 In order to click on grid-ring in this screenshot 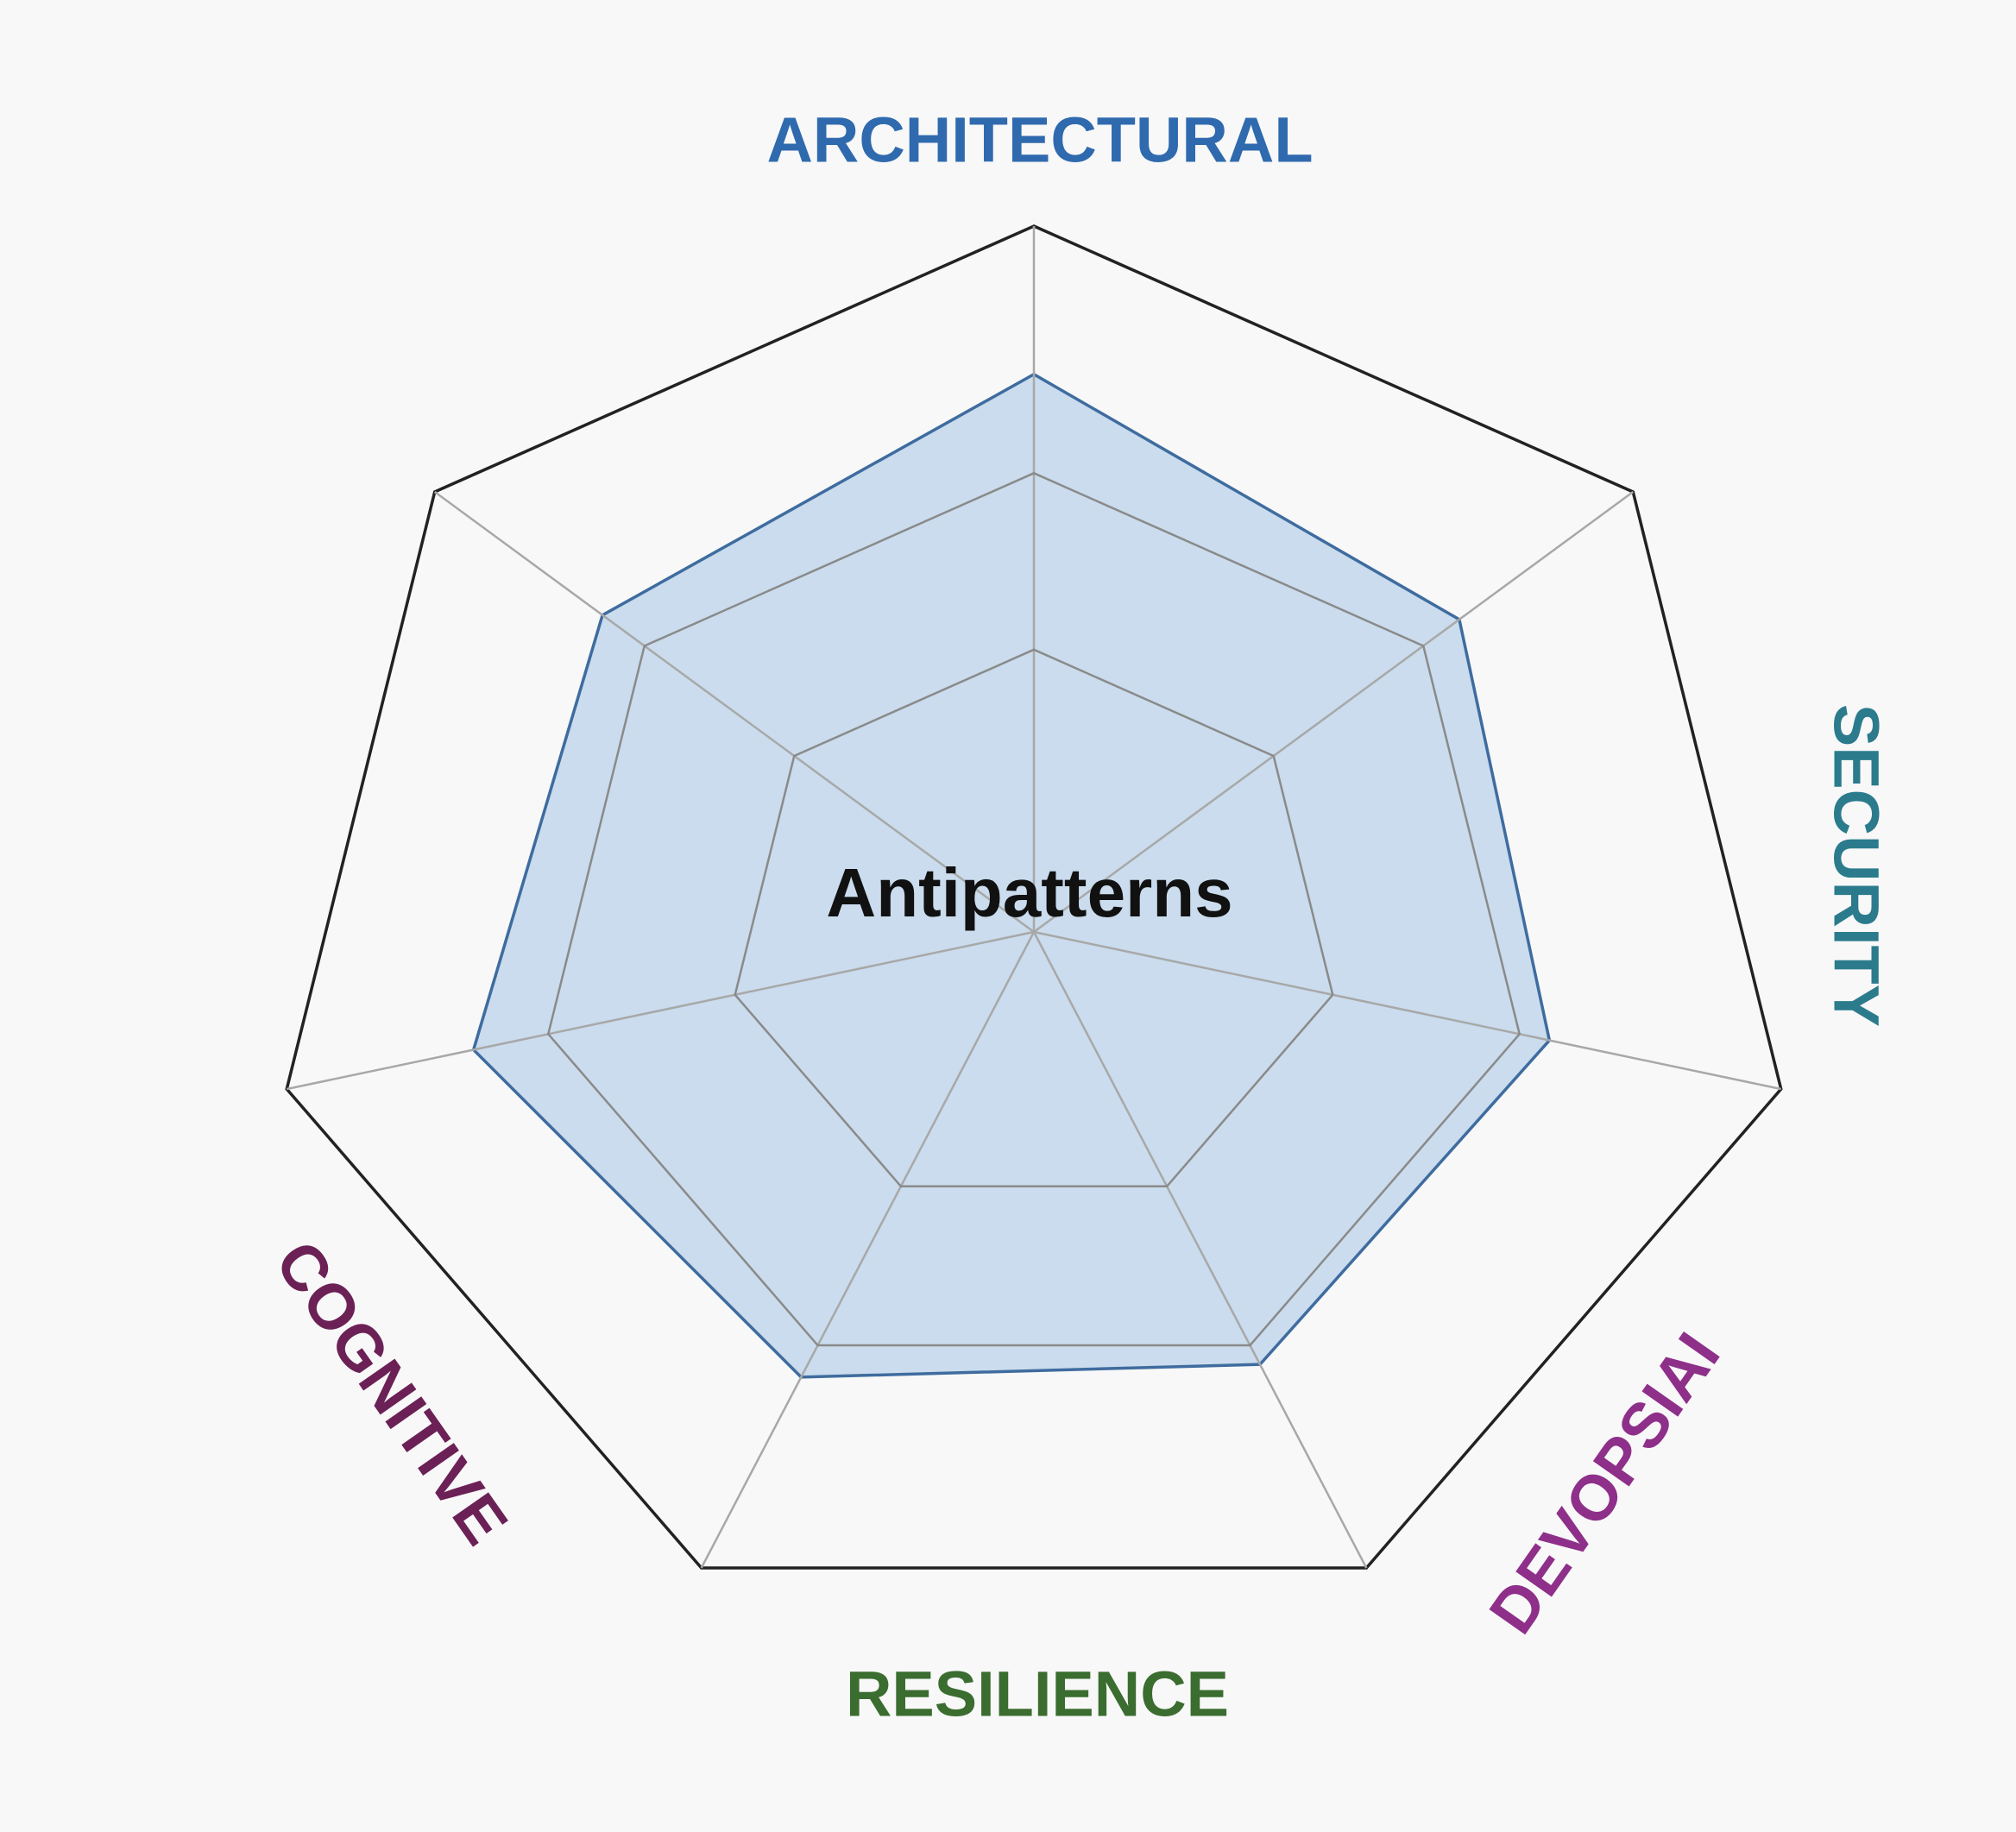, I will do `click(1034, 918)`.